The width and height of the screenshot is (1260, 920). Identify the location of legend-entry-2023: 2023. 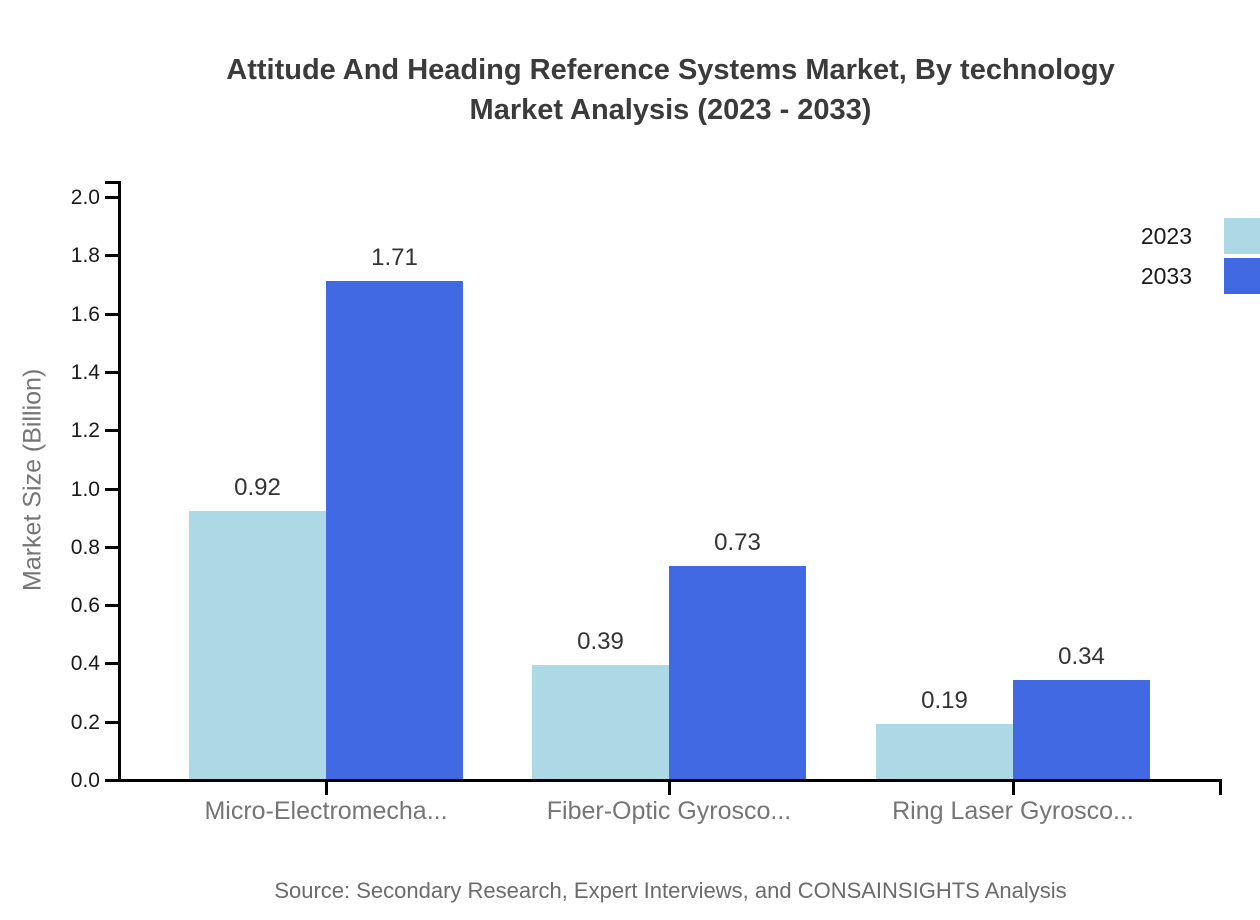
(1130, 236).